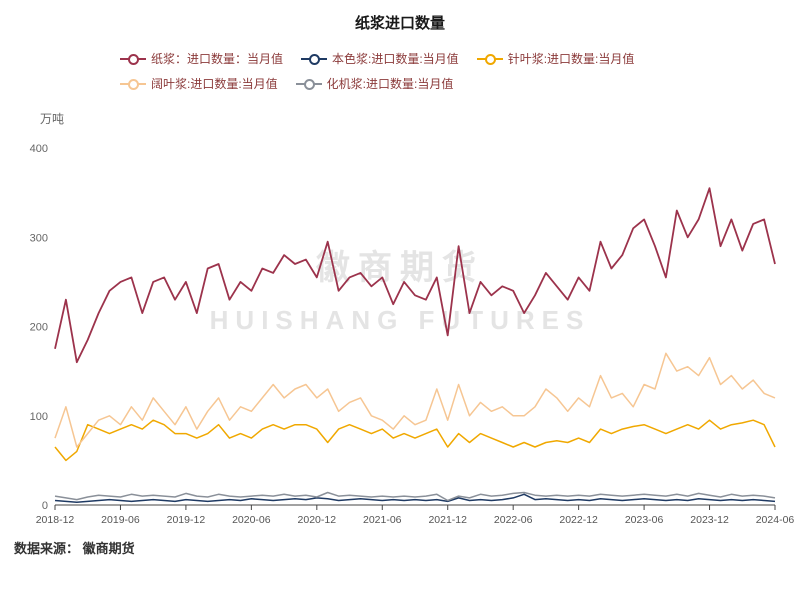  I want to click on x-tick-label: 2022-12, so click(578, 520).